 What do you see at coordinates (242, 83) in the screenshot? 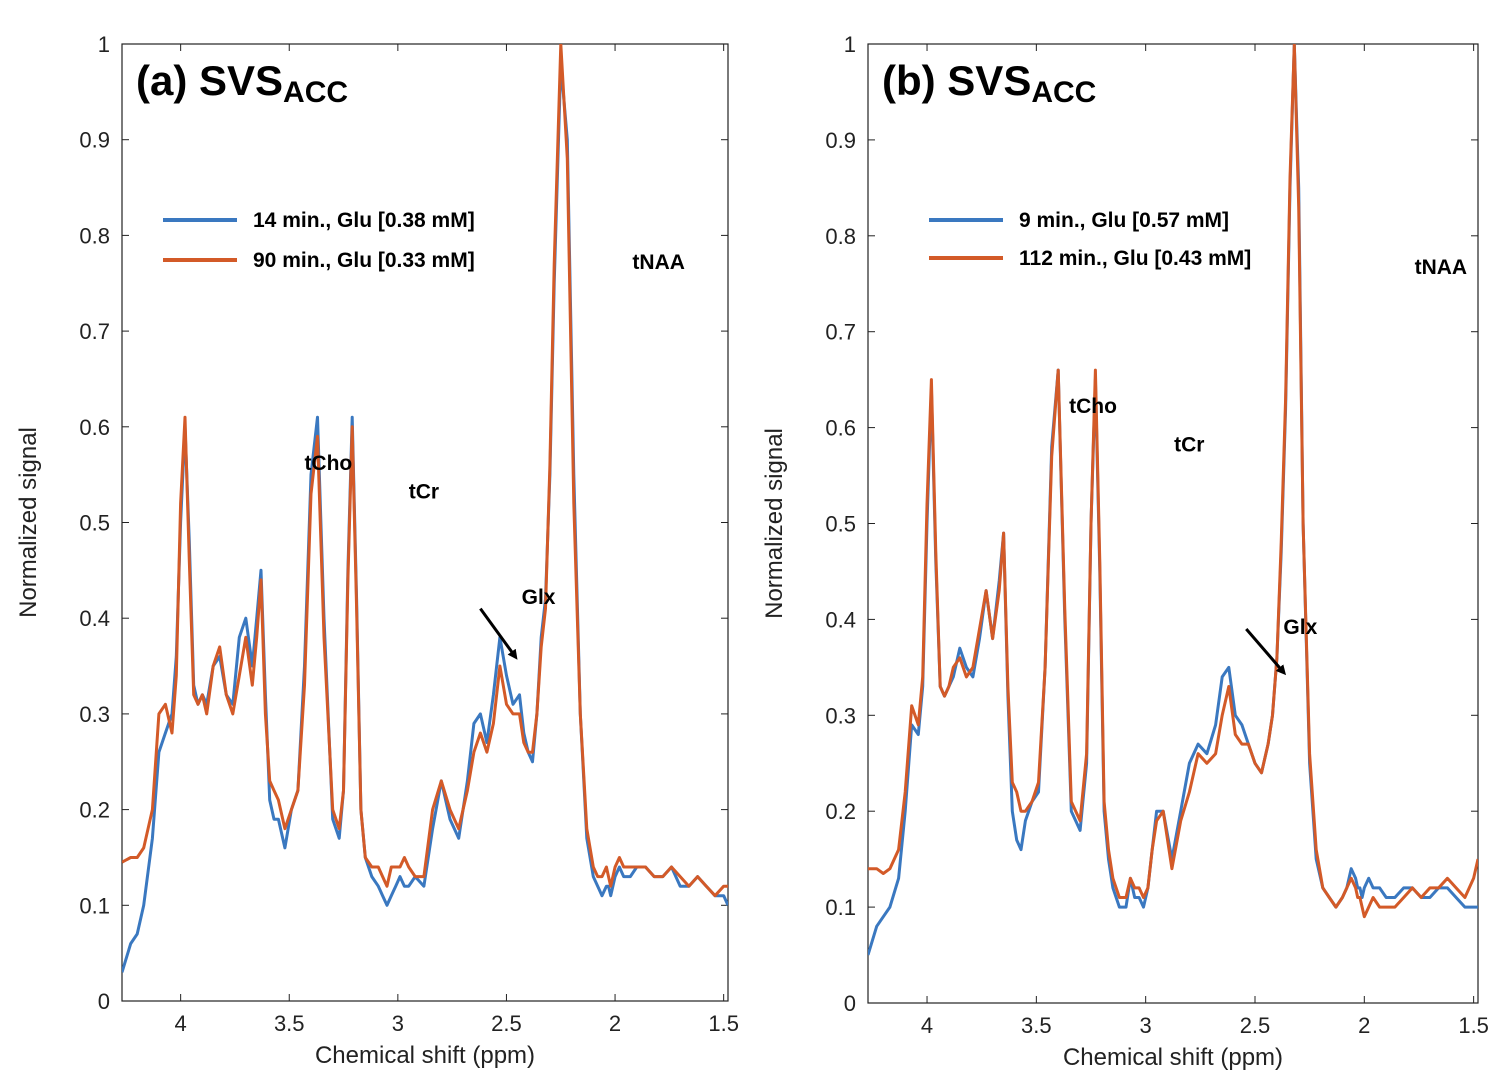
I see `panel-title: (a) SVSACC` at bounding box center [242, 83].